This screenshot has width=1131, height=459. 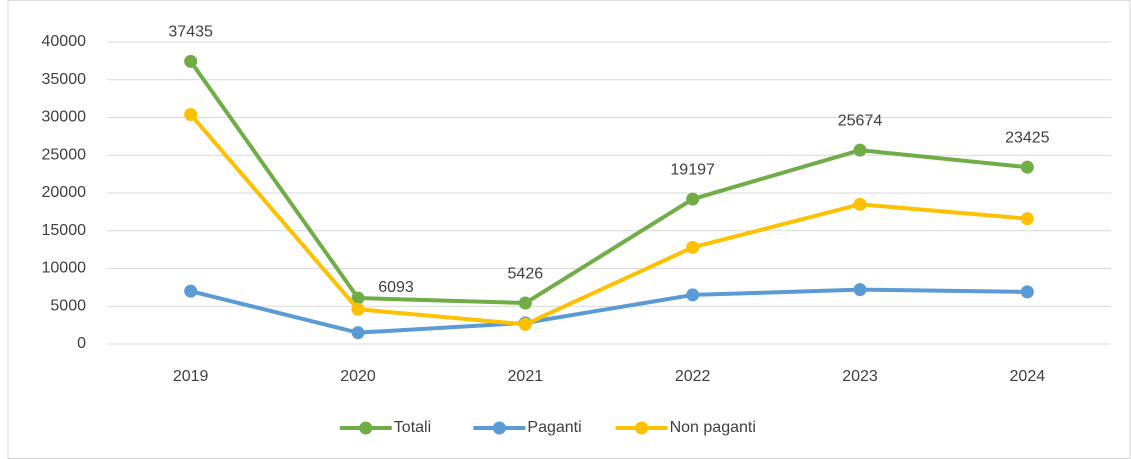 I want to click on data-label: 23425, so click(x=1027, y=137).